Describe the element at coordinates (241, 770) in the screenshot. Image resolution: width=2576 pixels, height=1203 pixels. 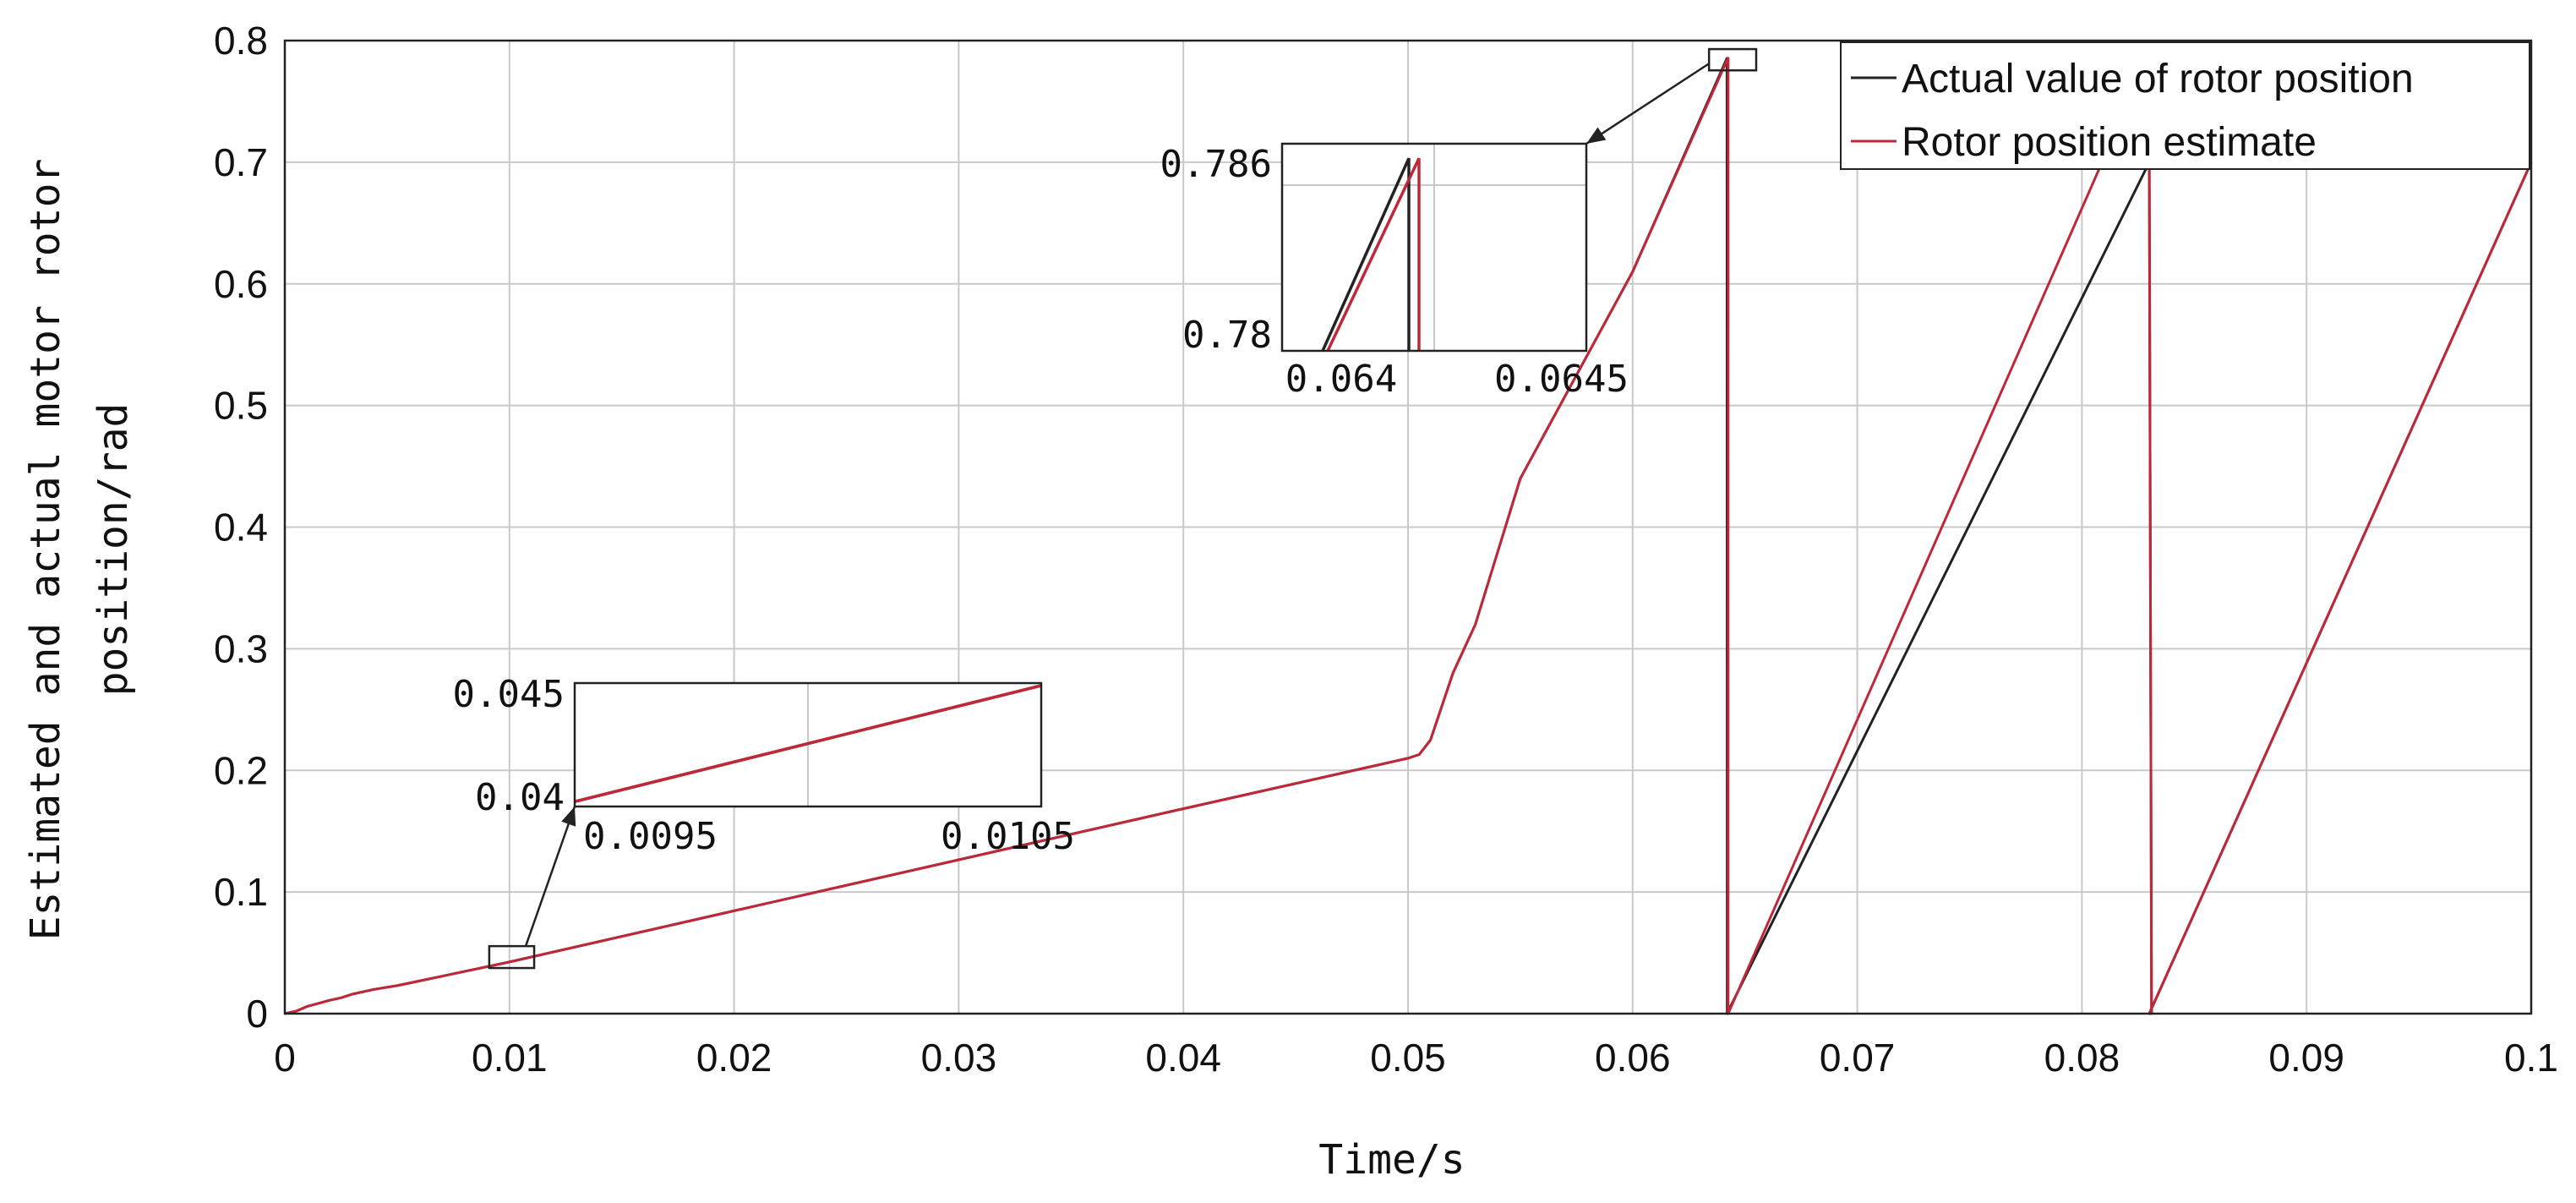
I see `y-tick-label: 0.2` at that location.